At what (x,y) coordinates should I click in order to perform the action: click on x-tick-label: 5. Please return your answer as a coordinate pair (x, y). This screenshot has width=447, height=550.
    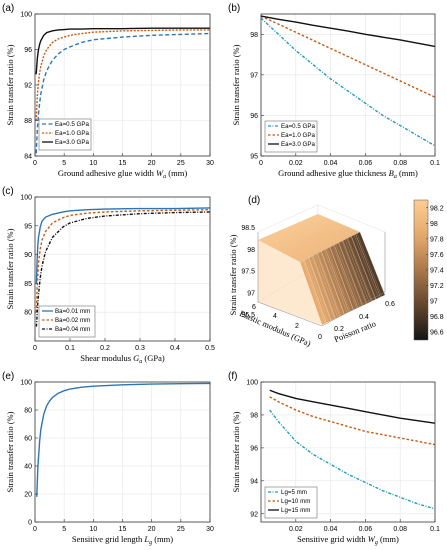
    Looking at the image, I should click on (64, 163).